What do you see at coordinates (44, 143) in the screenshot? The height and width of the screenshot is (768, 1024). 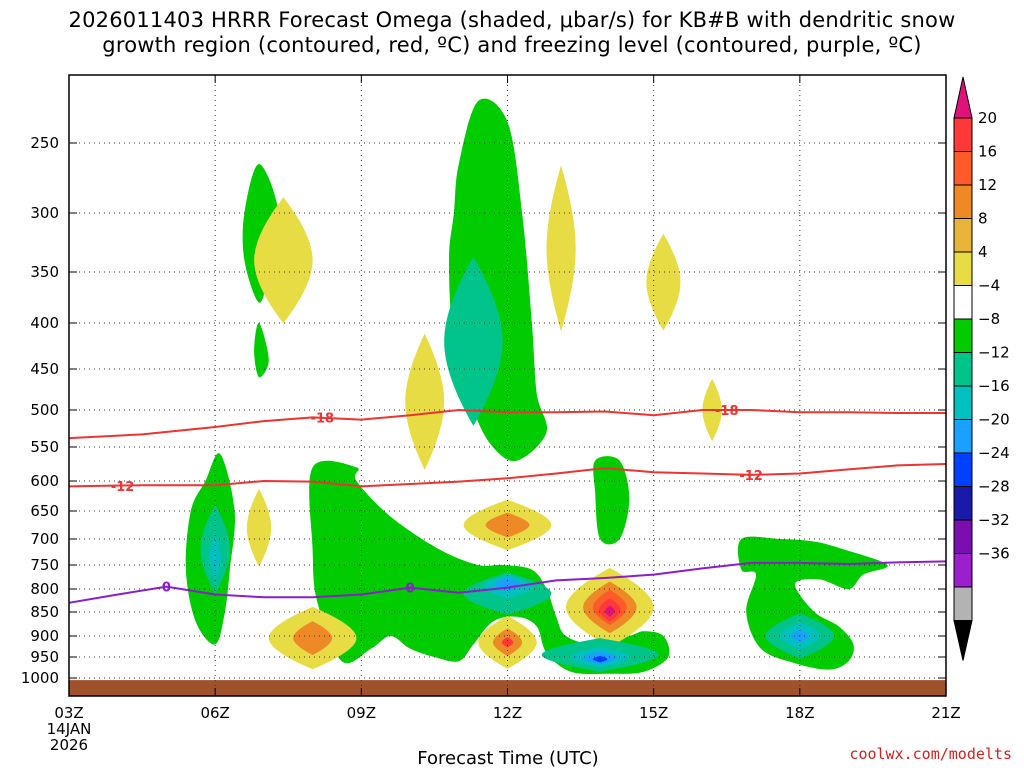 I see `y-tick-label: 250` at bounding box center [44, 143].